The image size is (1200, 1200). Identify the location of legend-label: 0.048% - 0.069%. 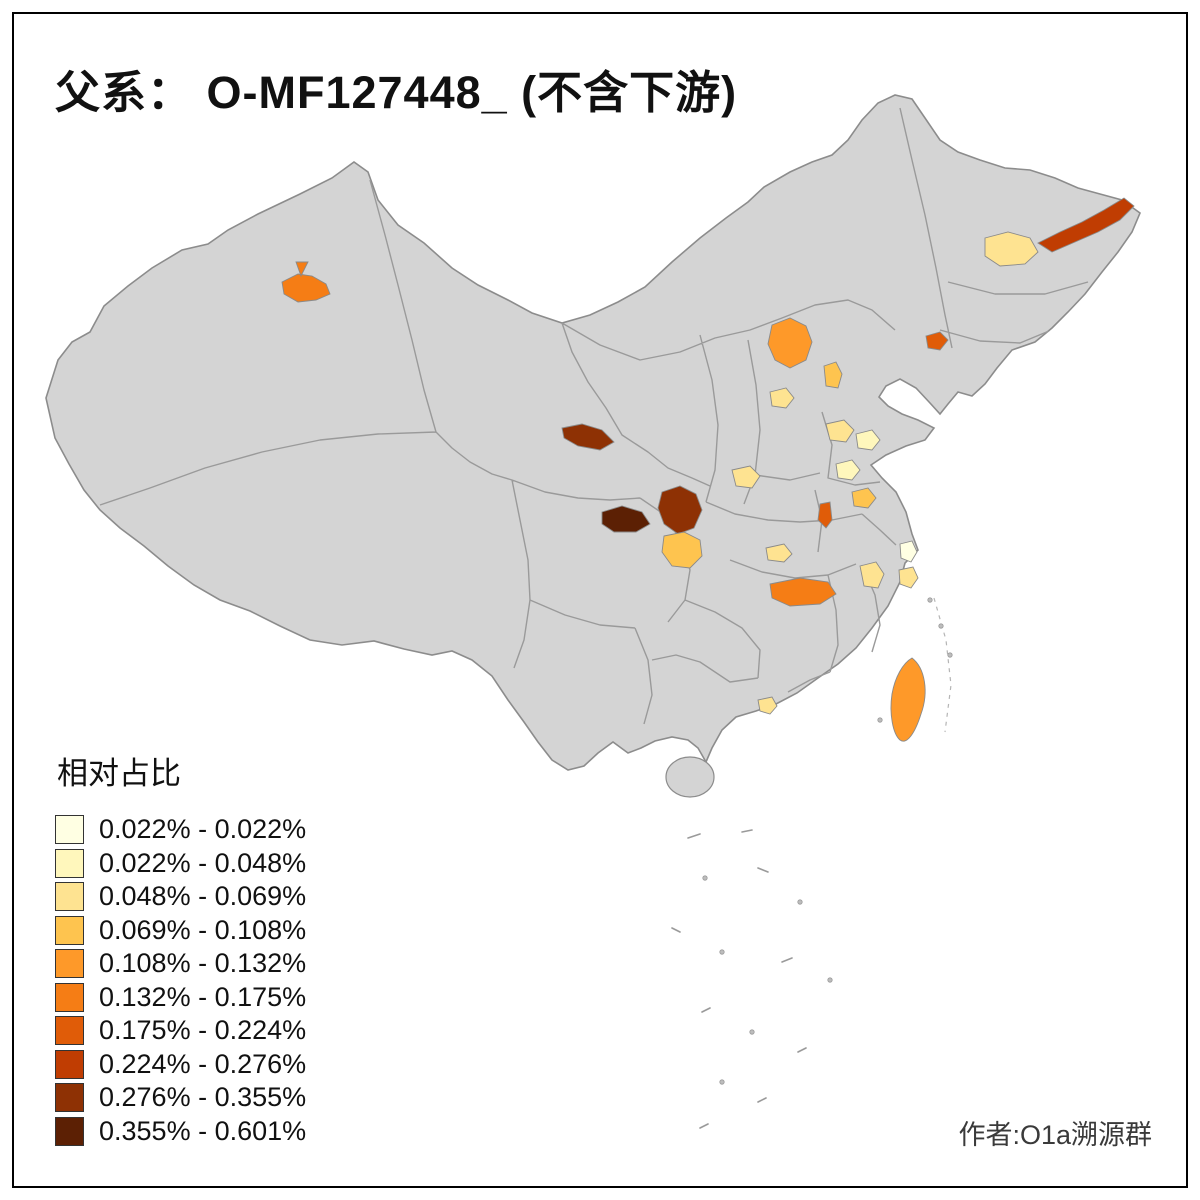
(203, 896).